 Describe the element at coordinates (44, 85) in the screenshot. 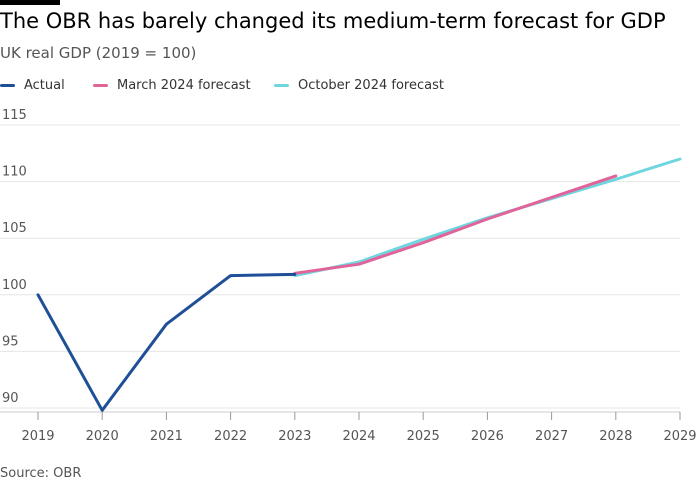

I see `legend-label-actual: Actual` at that location.